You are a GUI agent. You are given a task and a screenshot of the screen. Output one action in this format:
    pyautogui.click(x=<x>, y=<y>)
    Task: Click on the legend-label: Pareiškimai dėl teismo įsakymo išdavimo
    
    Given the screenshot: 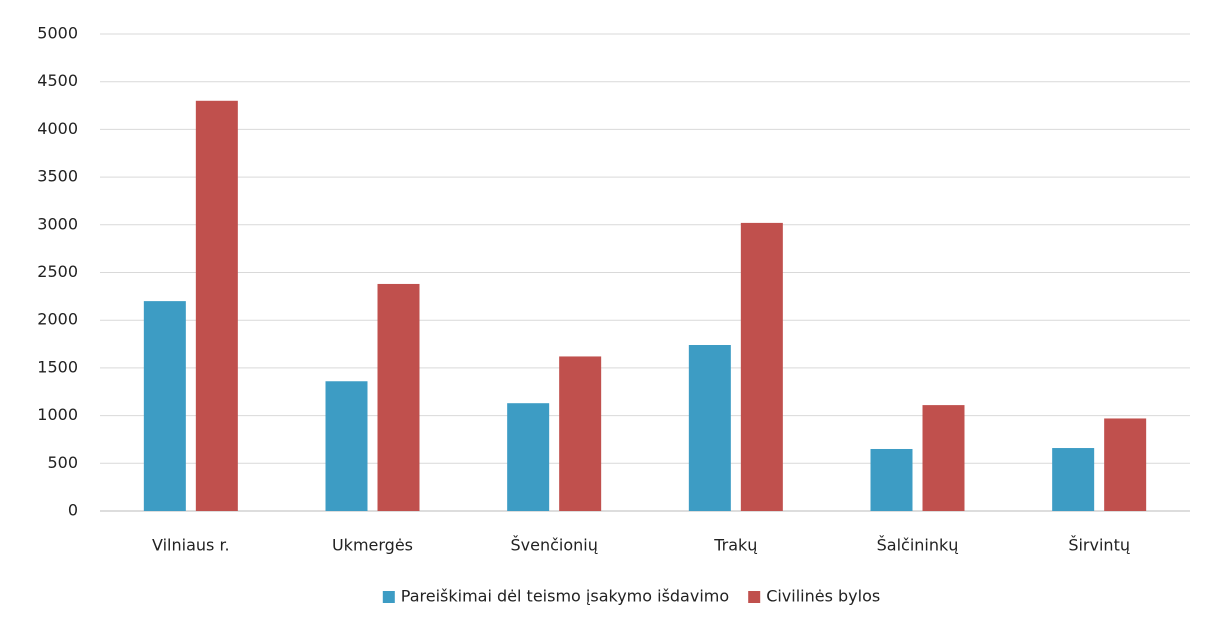 What is the action you would take?
    pyautogui.click(x=565, y=596)
    